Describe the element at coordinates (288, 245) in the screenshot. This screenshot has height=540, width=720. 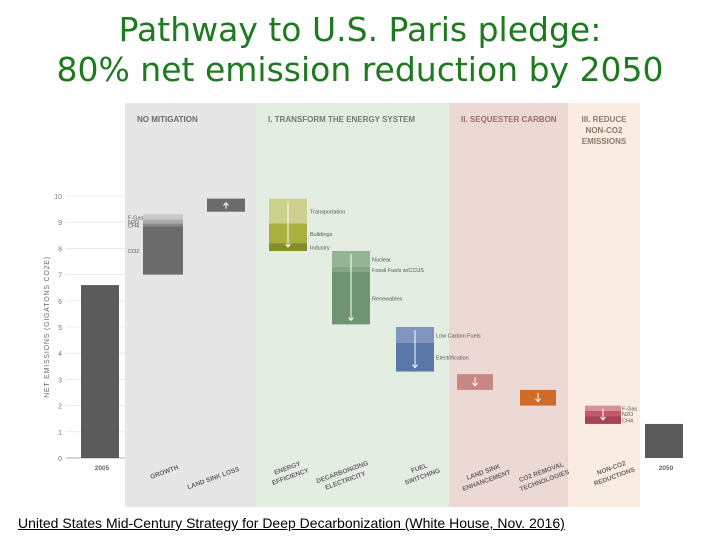
I see `arrowhead-energy-efficiency` at that location.